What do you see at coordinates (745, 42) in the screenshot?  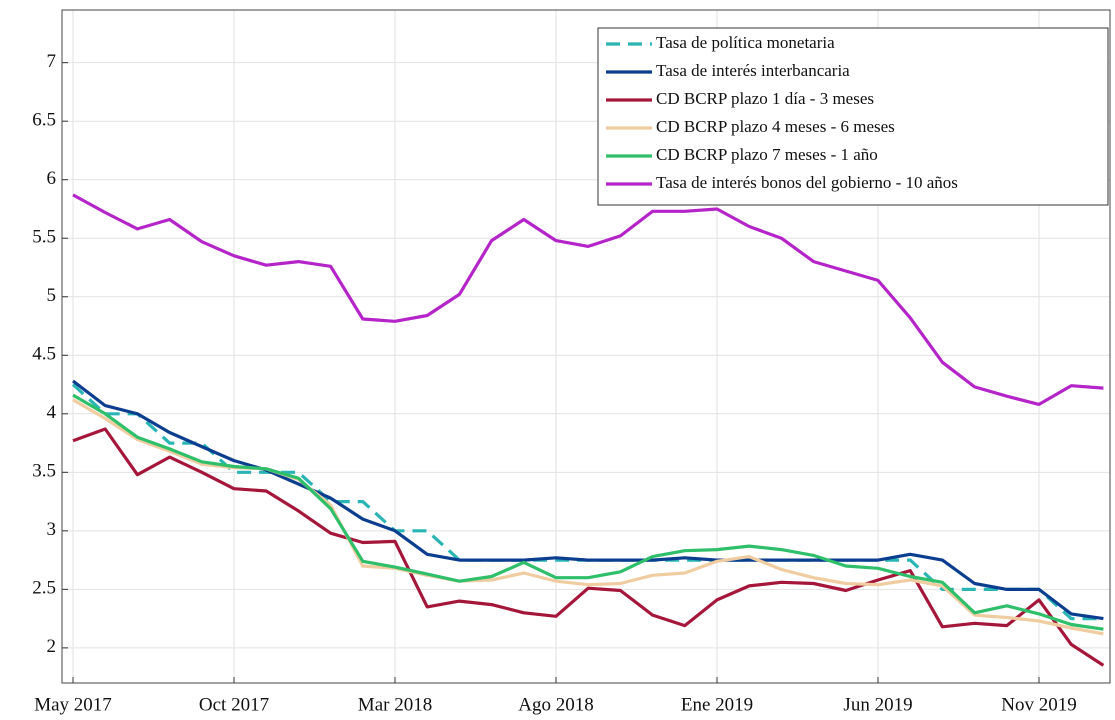 I see `legend-label: Tasa de política monetaria` at bounding box center [745, 42].